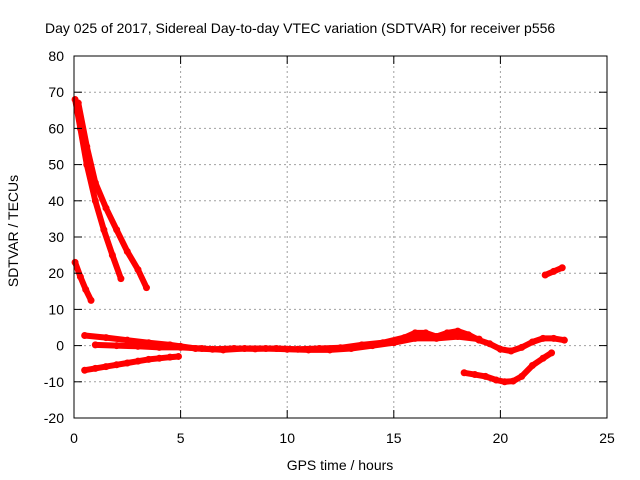  What do you see at coordinates (74, 438) in the screenshot?
I see `x-tick-label: 0` at bounding box center [74, 438].